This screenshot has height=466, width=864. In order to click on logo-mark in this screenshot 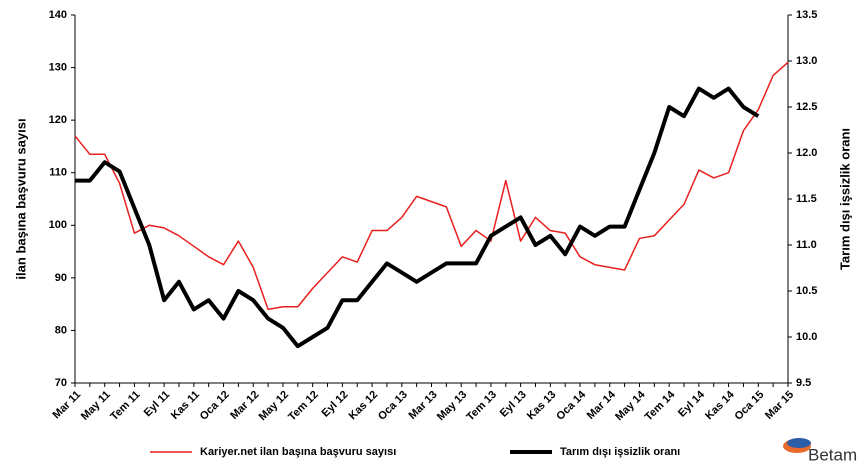, I will do `click(799, 443)`.